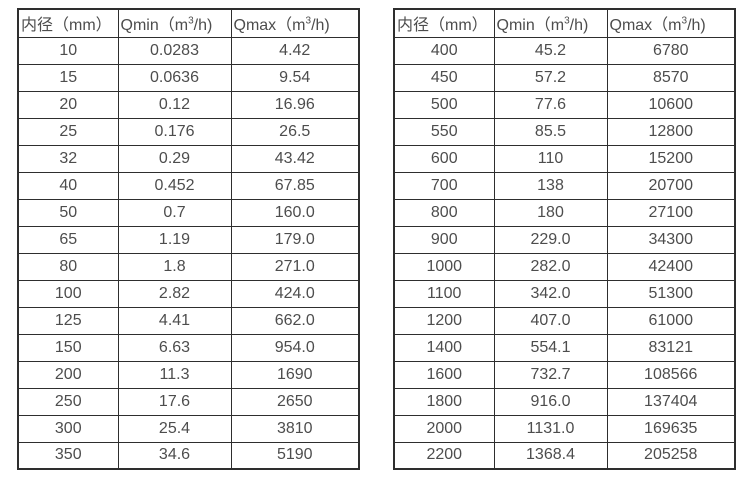  Describe the element at coordinates (295, 266) in the screenshot. I see `qmax-cell: 271.0` at that location.